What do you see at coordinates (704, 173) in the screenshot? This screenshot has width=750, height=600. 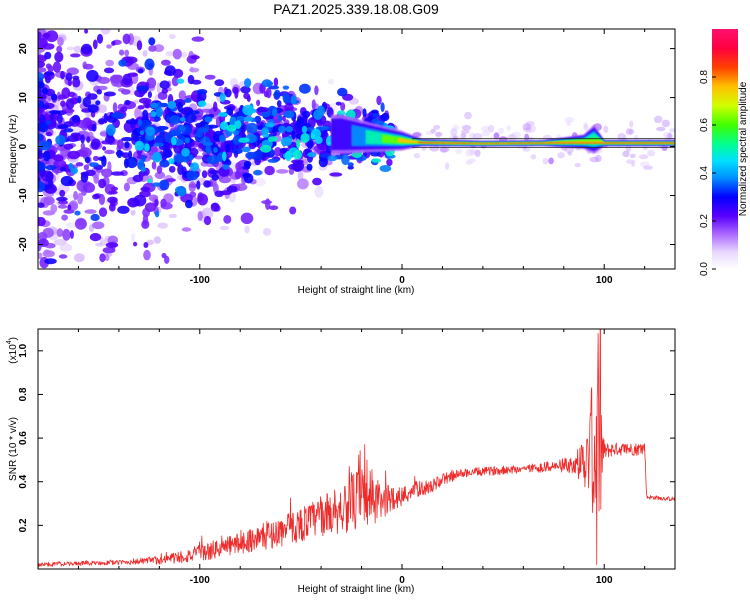 I see `colorbar-tick-label: 0.4` at bounding box center [704, 173].